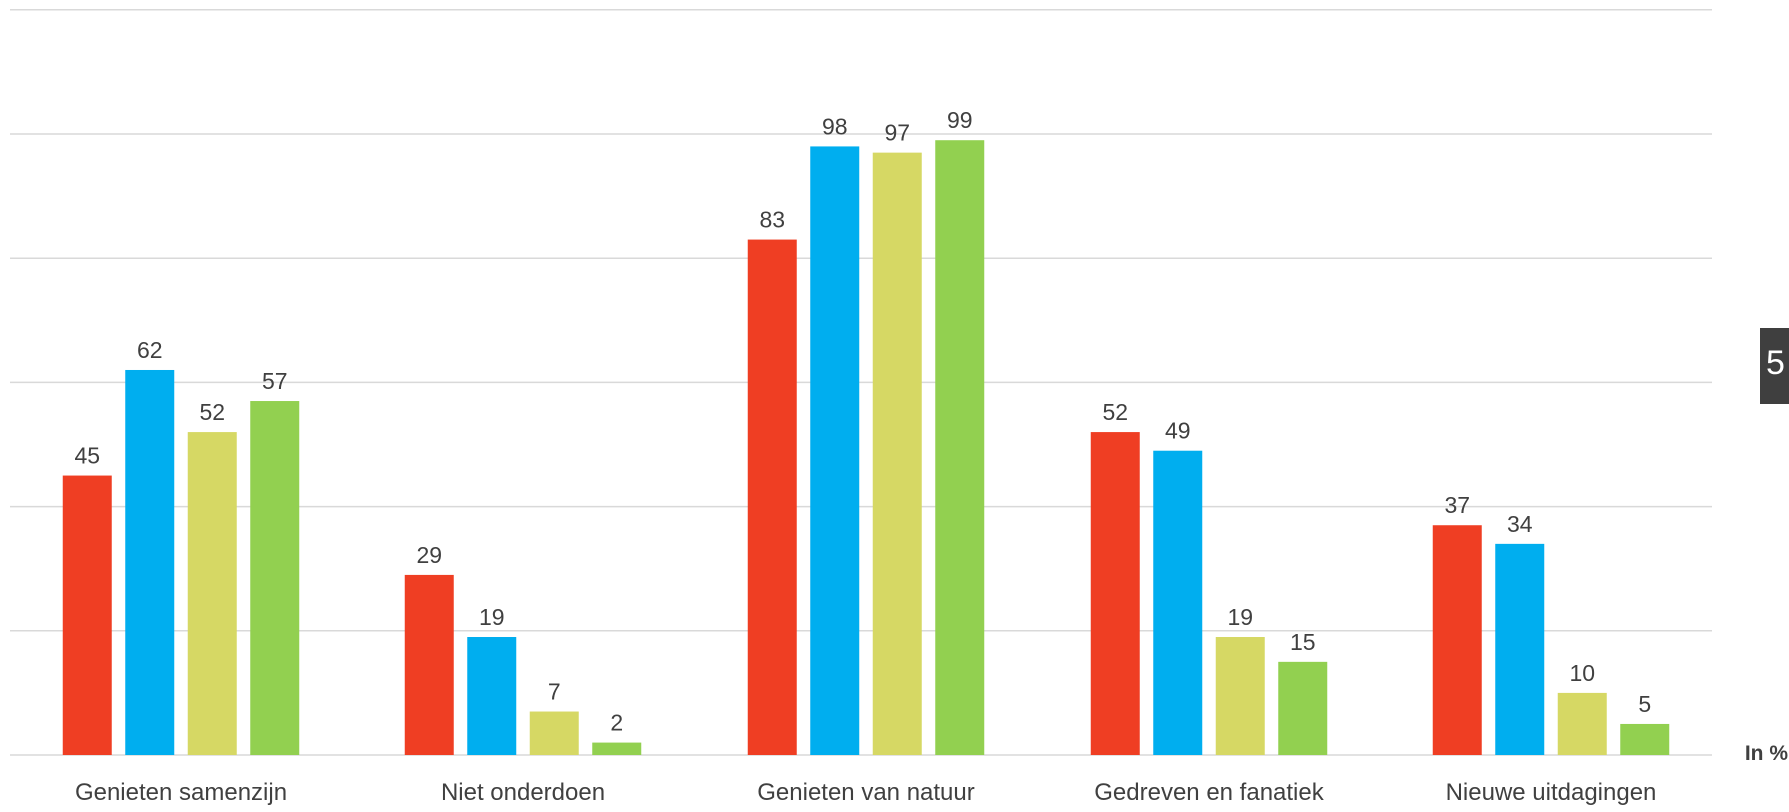 The height and width of the screenshot is (812, 1789). What do you see at coordinates (554, 692) in the screenshot?
I see `data-label: 7` at bounding box center [554, 692].